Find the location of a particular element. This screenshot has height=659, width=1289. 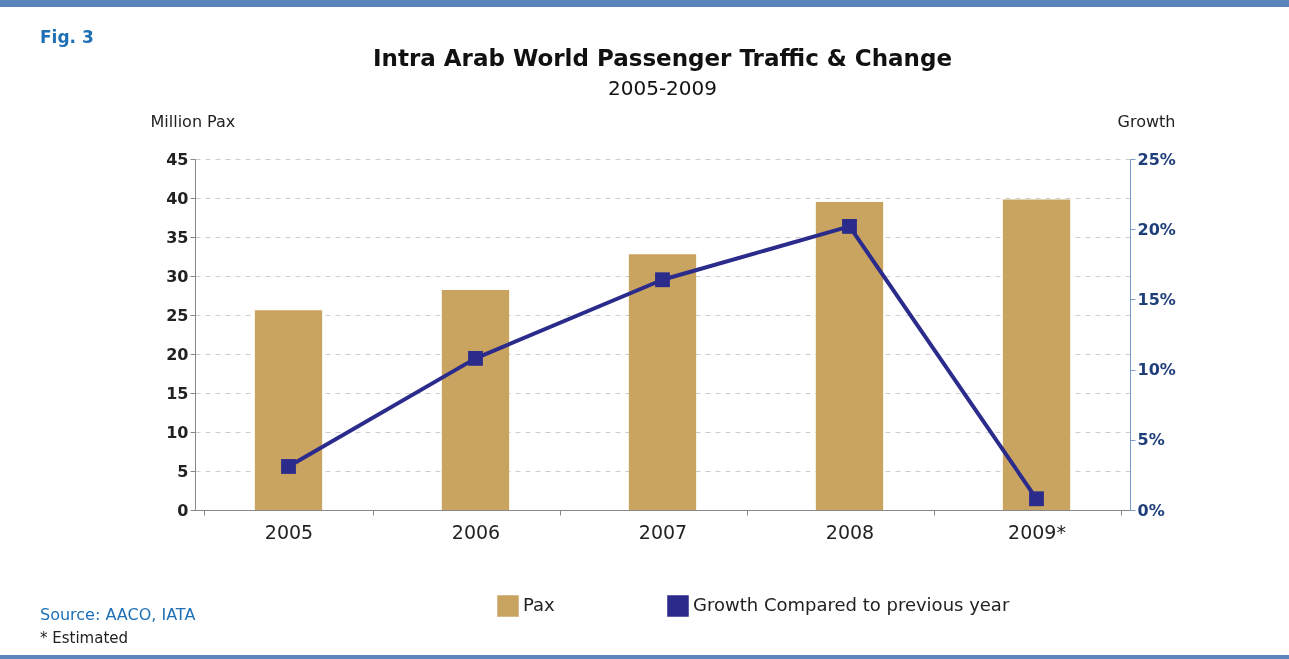

y-tick-label: 0 is located at coordinates (183, 510).